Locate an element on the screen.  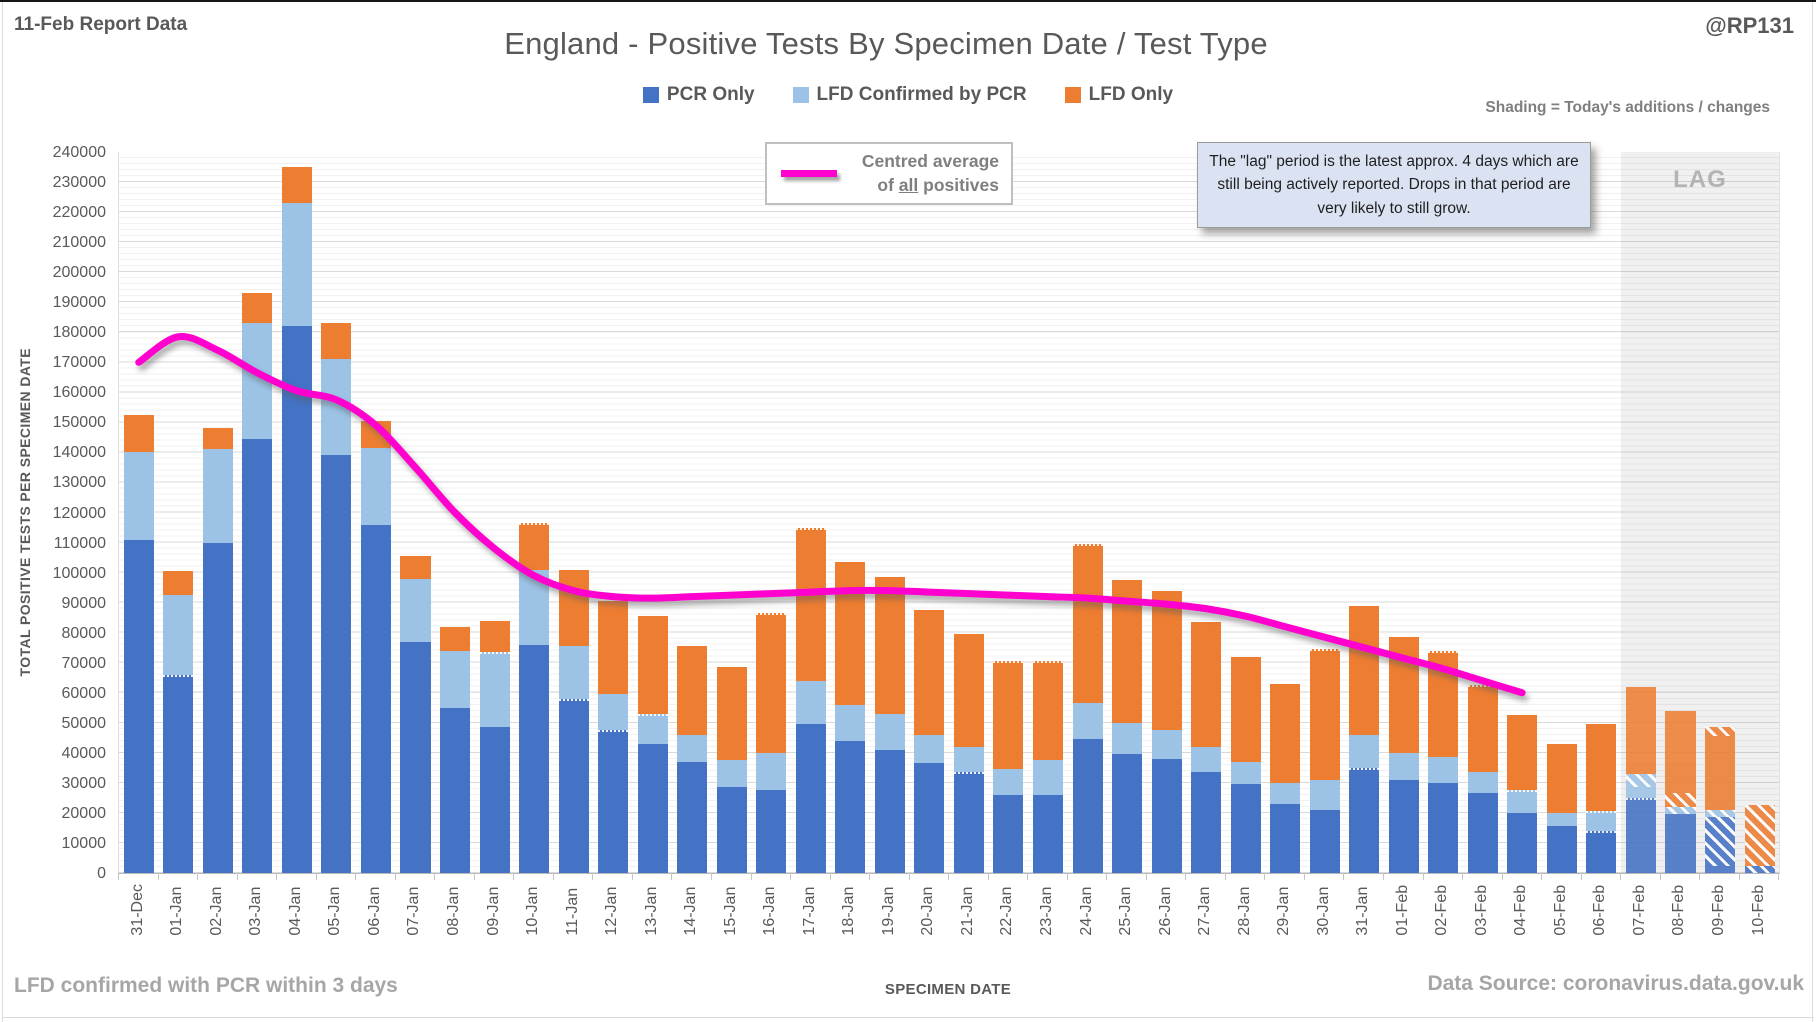
y-tick-label: 230000 is located at coordinates (79, 183).